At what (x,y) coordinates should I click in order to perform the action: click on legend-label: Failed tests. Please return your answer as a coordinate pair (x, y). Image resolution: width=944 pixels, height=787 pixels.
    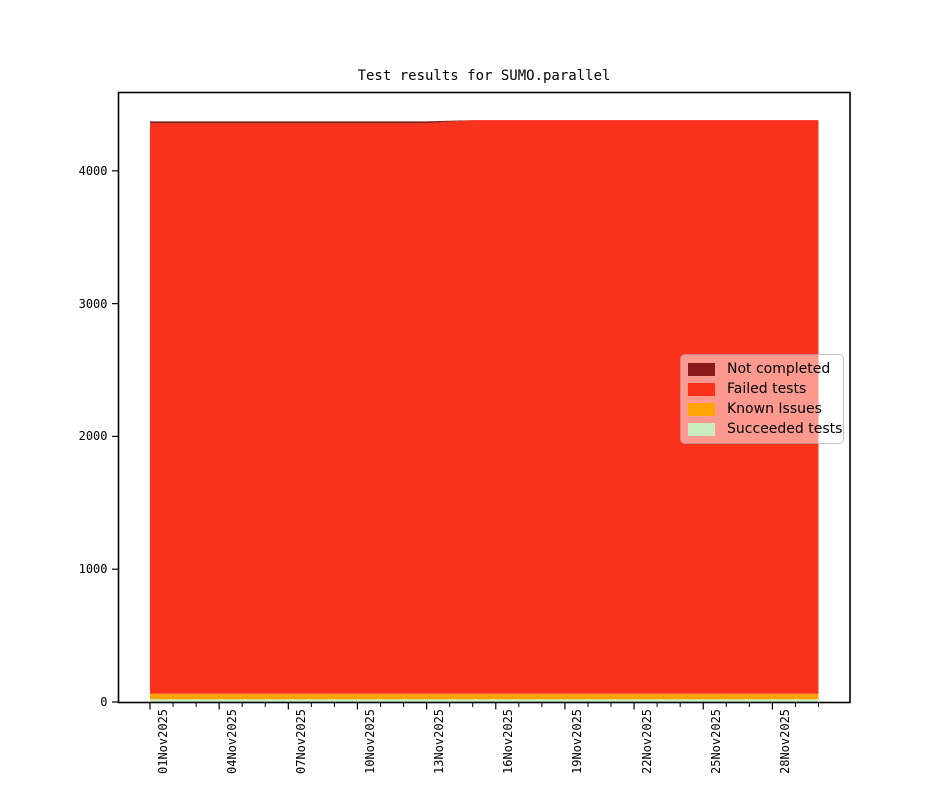
    Looking at the image, I should click on (767, 389).